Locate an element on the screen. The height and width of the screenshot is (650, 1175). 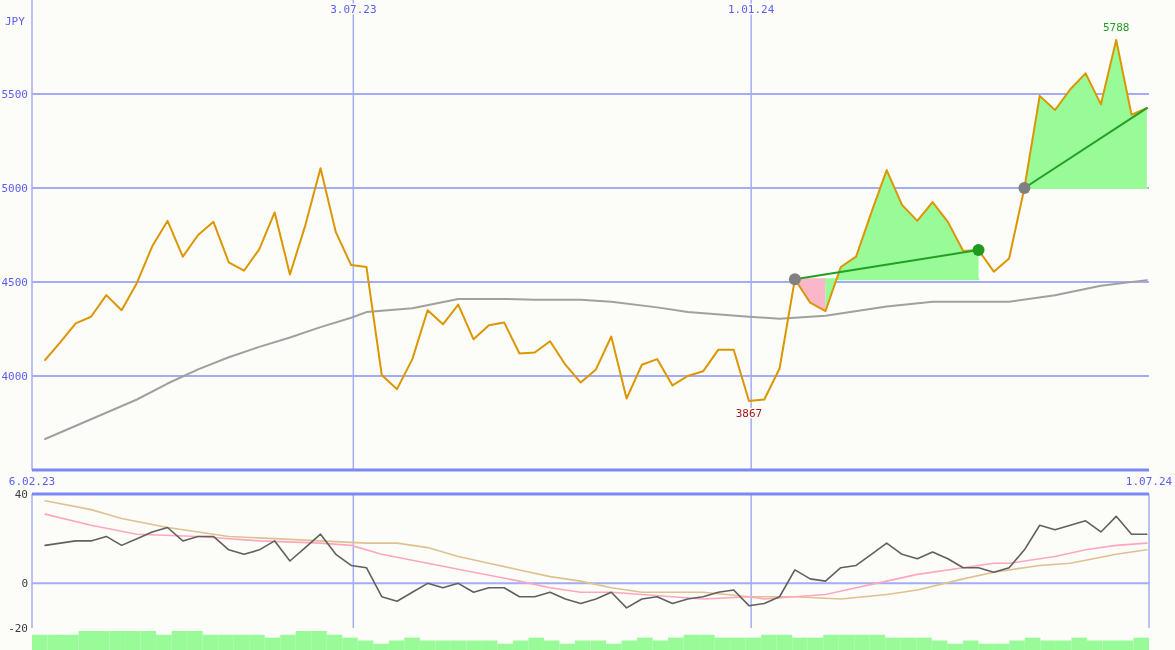
x-tick-label: 1.01.24 is located at coordinates (751, 9).